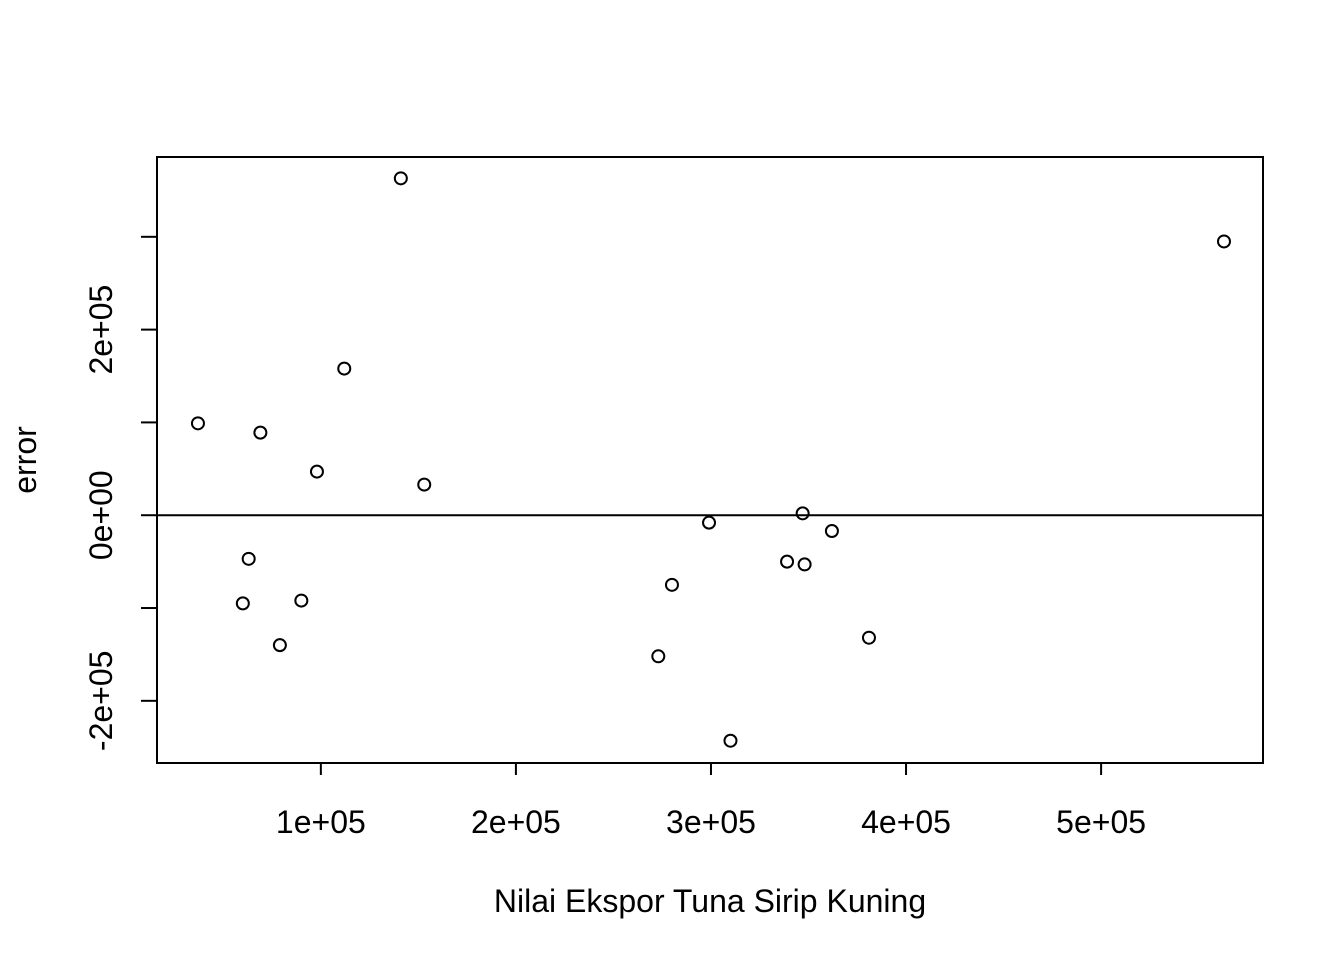 The image size is (1344, 960). Describe the element at coordinates (25, 460) in the screenshot. I see `y-axis-label: error` at that location.